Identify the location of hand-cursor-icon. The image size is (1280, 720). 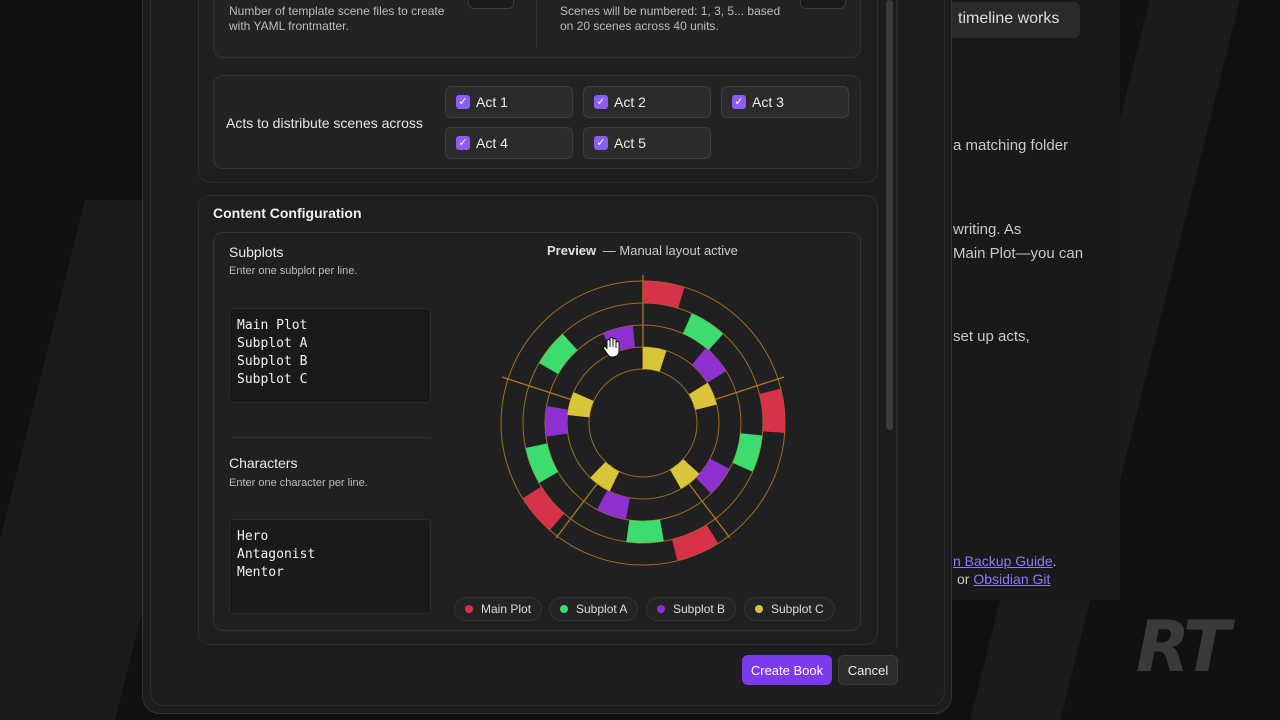
(611, 347).